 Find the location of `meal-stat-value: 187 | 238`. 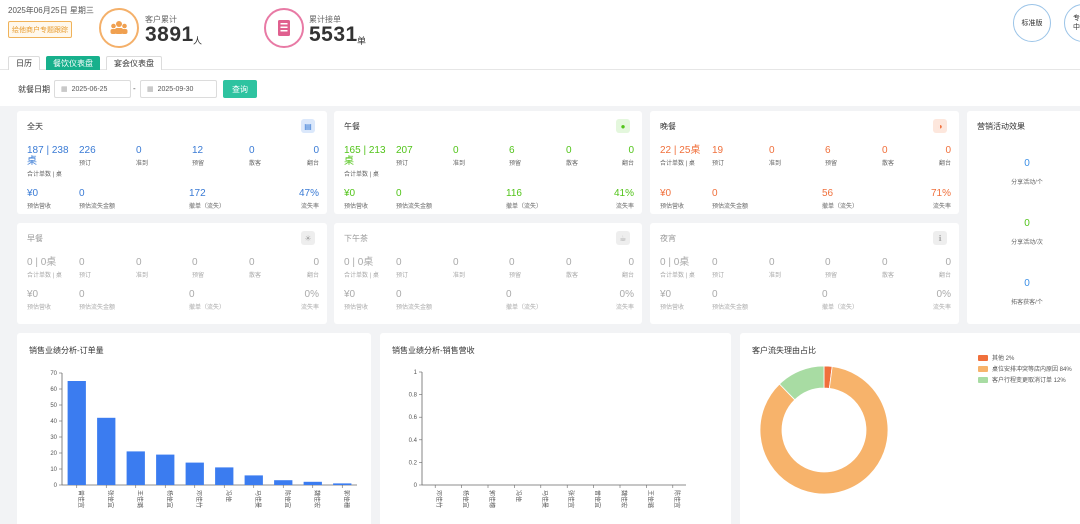

meal-stat-value: 187 | 238 is located at coordinates (48, 150).